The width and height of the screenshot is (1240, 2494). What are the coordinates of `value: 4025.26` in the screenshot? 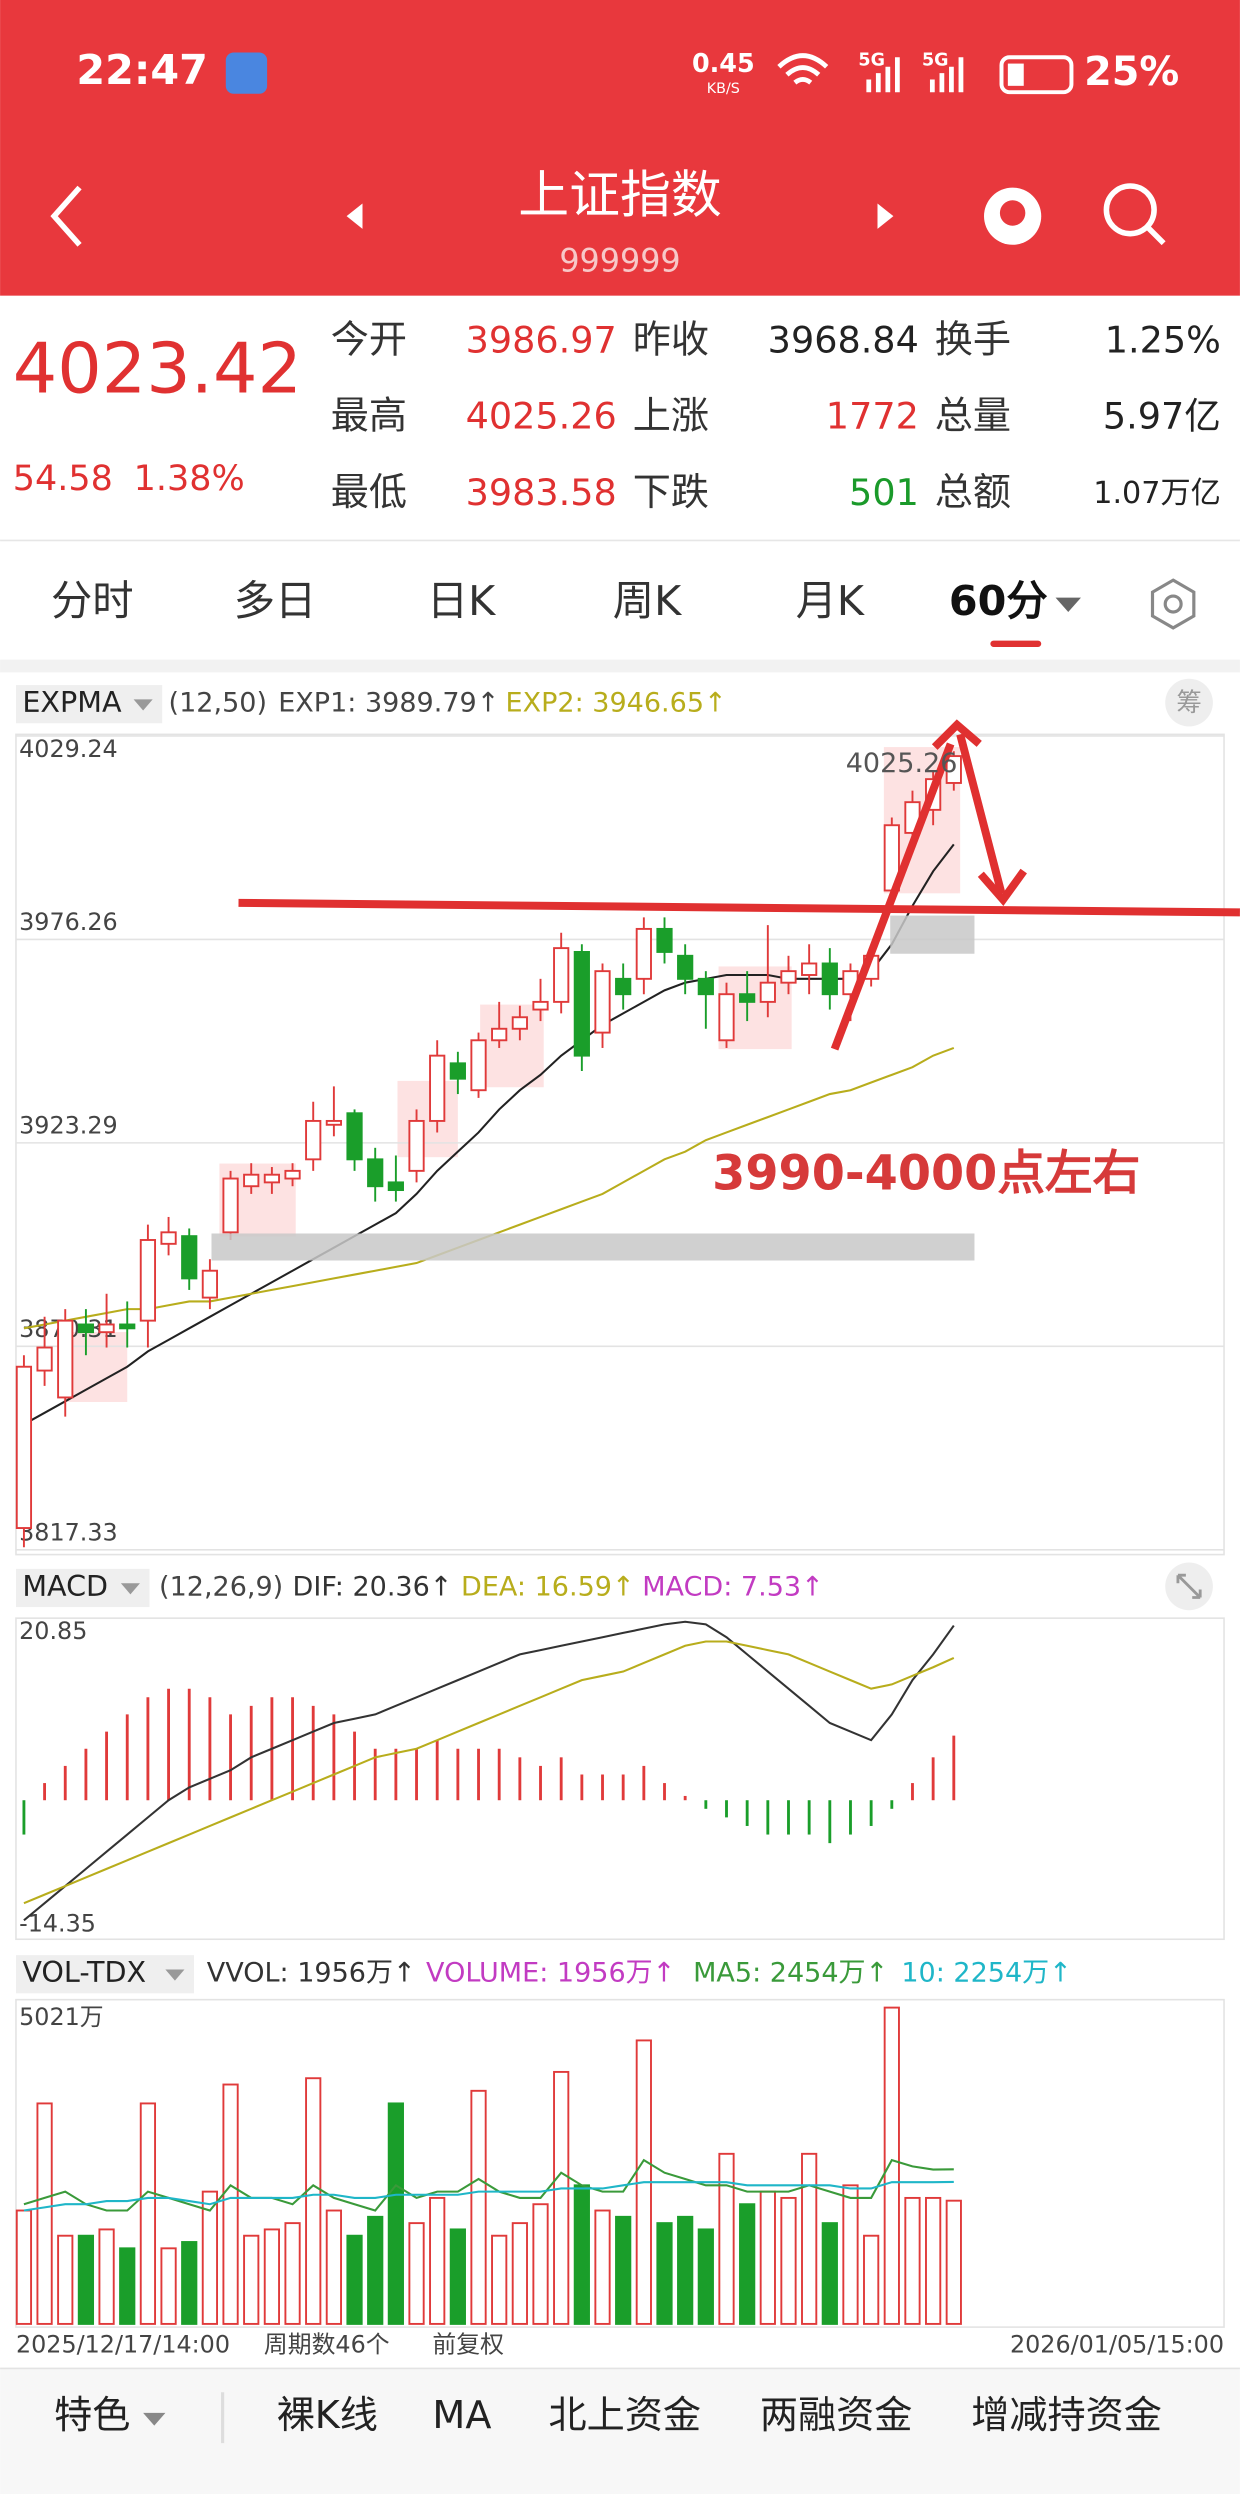 It's located at (541, 416).